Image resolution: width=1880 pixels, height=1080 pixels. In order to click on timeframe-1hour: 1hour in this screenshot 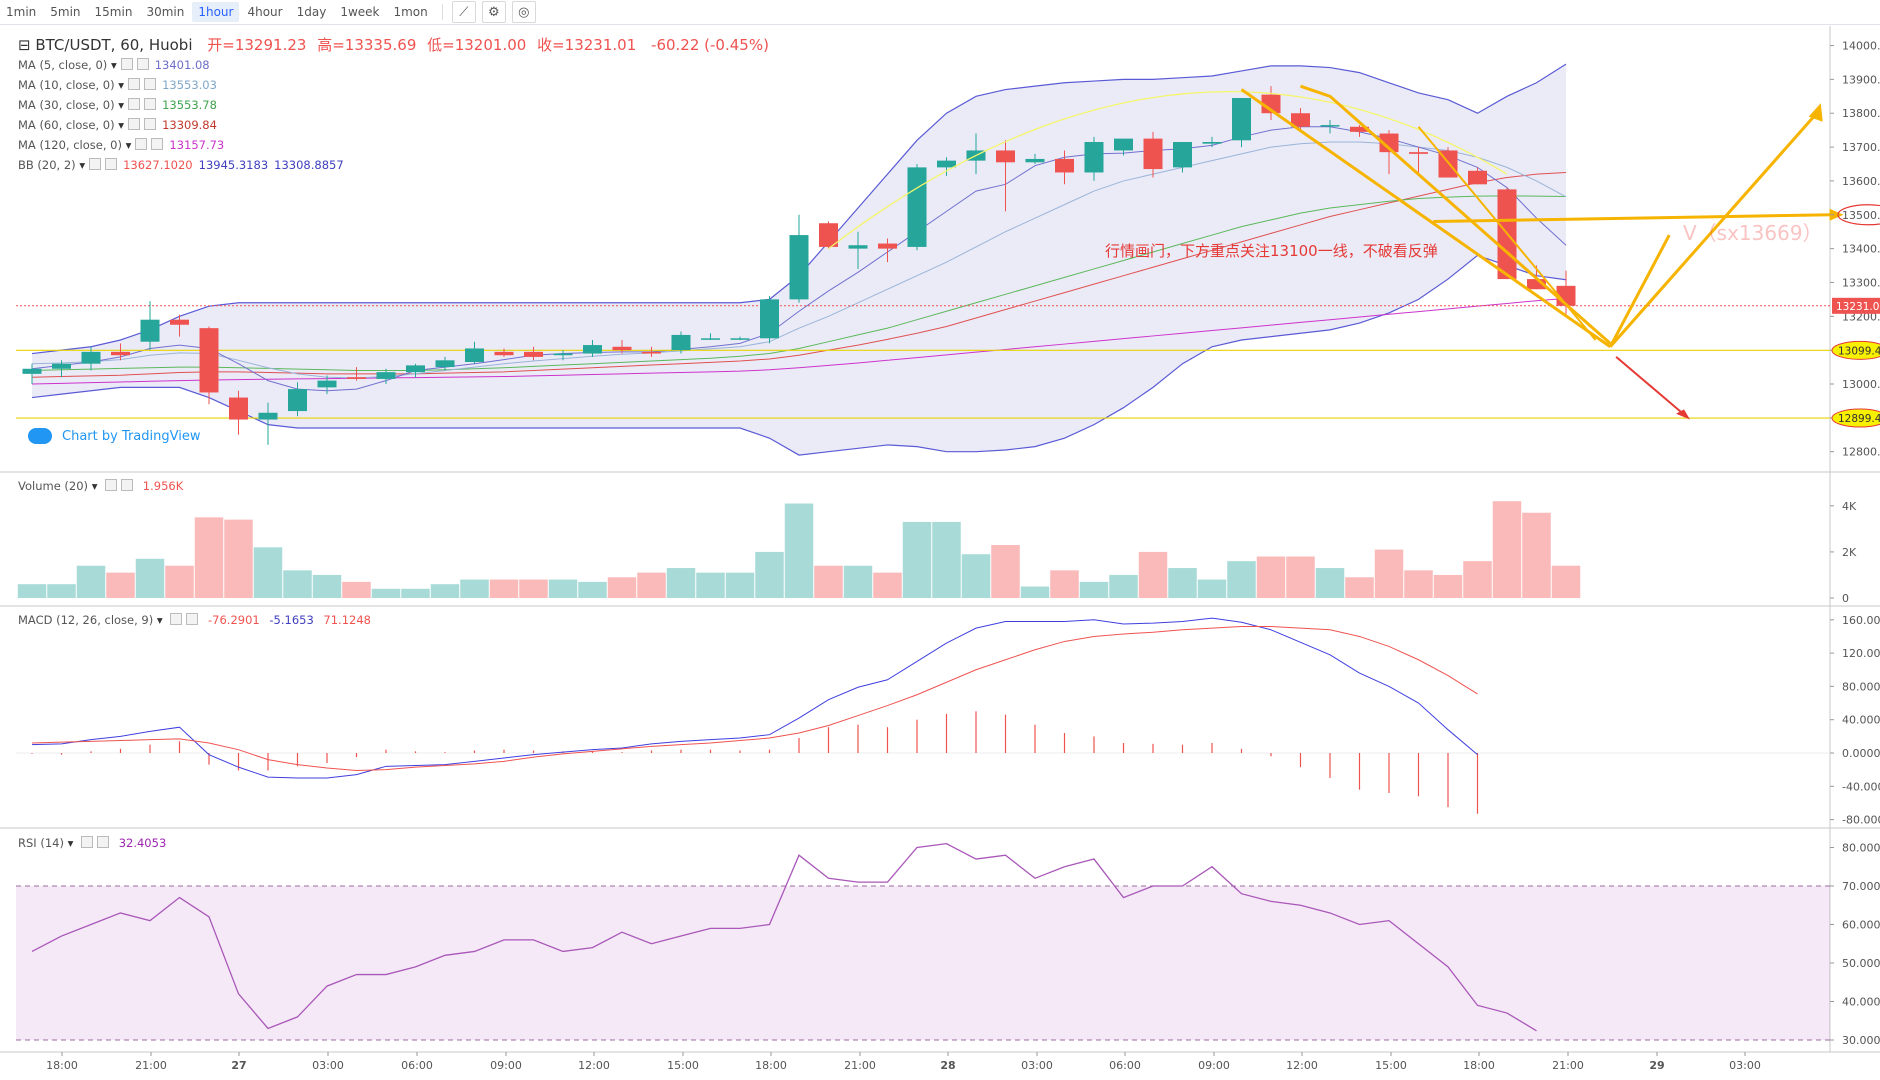, I will do `click(216, 12)`.